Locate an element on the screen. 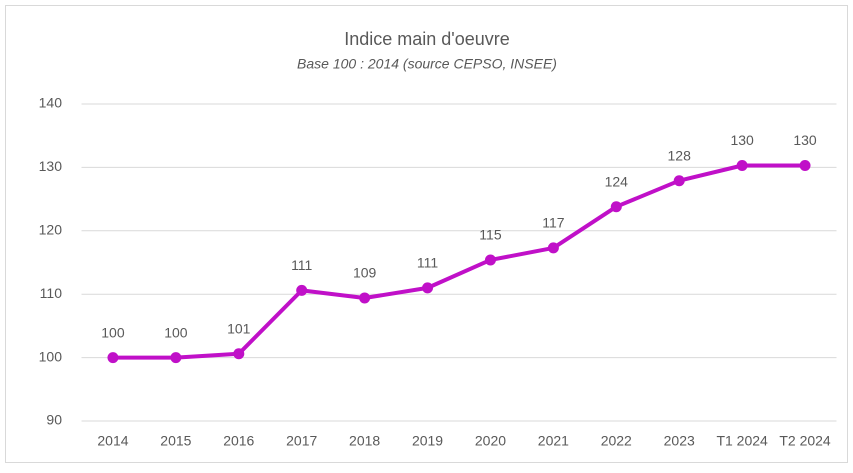 The width and height of the screenshot is (853, 473). y-tick-label: 110 is located at coordinates (51, 293).